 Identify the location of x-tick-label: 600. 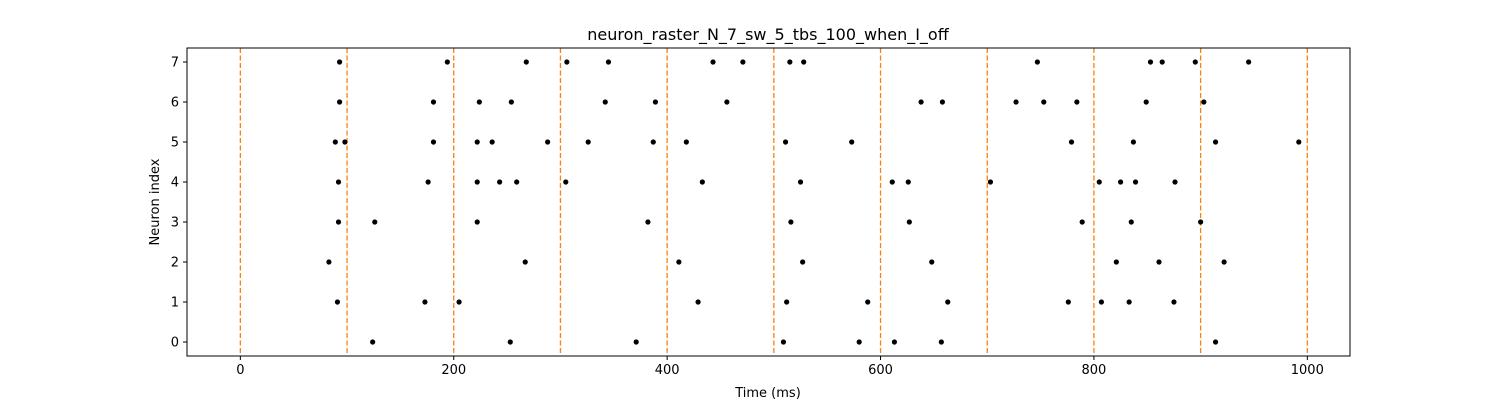
(880, 370).